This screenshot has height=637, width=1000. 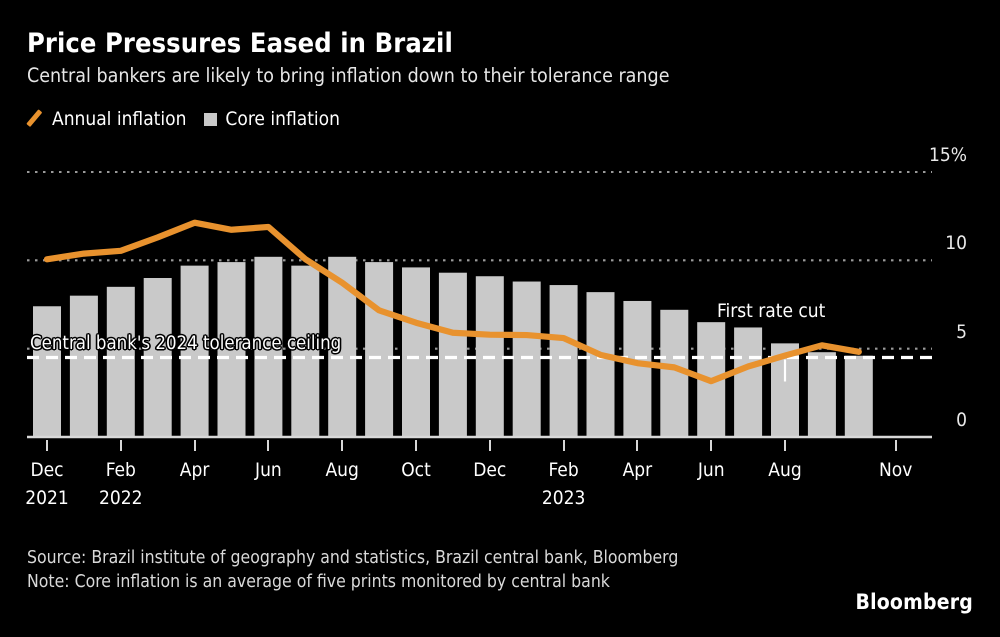 I want to click on x-tick-label-Oct-10: Oct, so click(x=416, y=470).